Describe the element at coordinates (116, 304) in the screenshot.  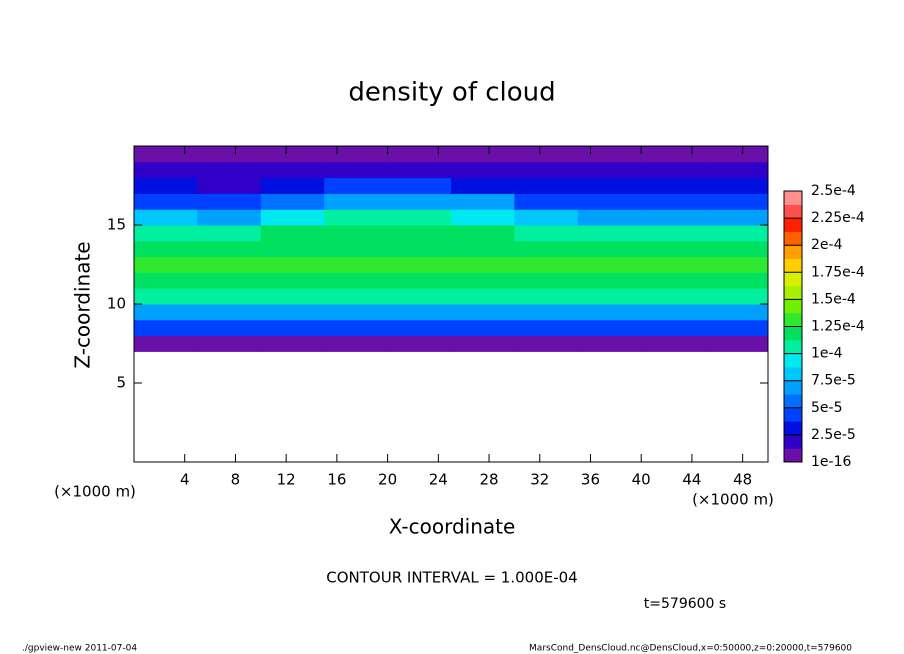
I see `y-tick-label: 10` at that location.